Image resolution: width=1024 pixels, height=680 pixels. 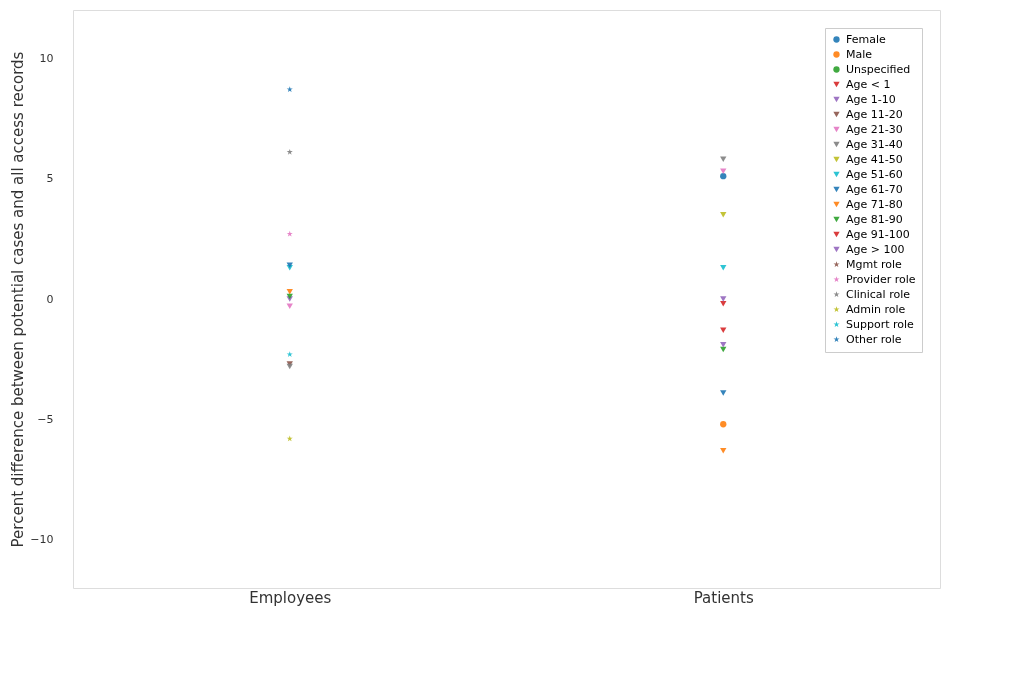 What do you see at coordinates (18, 299) in the screenshot?
I see `y-axis-title: Percent difference between potential cases and all access records` at bounding box center [18, 299].